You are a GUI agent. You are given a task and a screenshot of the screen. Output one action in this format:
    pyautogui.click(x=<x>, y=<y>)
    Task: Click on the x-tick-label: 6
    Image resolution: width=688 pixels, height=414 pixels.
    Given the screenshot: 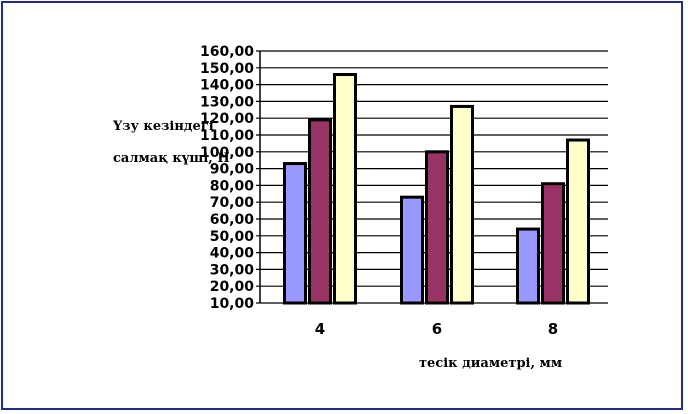 What is the action you would take?
    pyautogui.click(x=437, y=329)
    